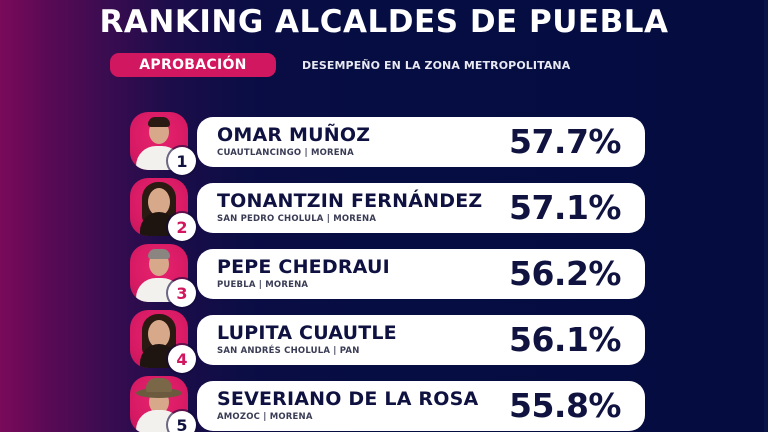 The height and width of the screenshot is (432, 768). Describe the element at coordinates (348, 399) in the screenshot. I see `mayor-name: SEVERIANO DE LA ROSA` at that location.